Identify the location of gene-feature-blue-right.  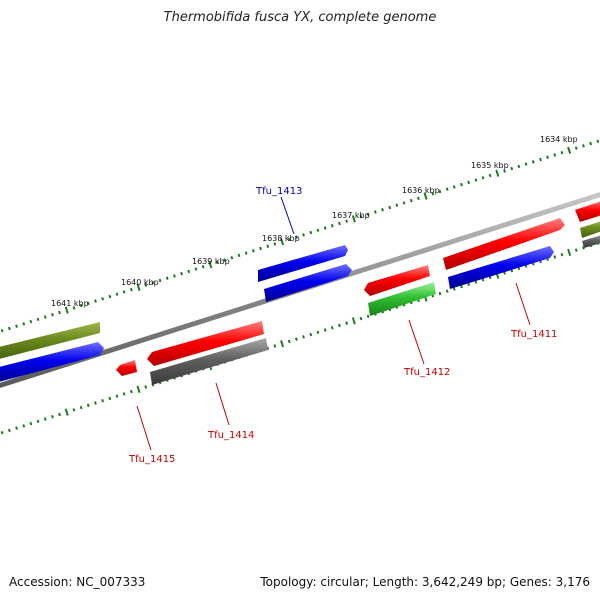
(501, 267).